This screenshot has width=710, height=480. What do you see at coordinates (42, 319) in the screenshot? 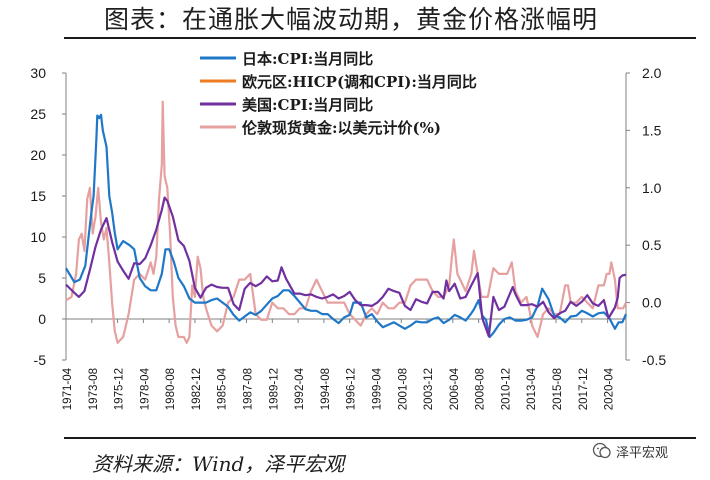
I see `left-tick-label: 0` at bounding box center [42, 319].